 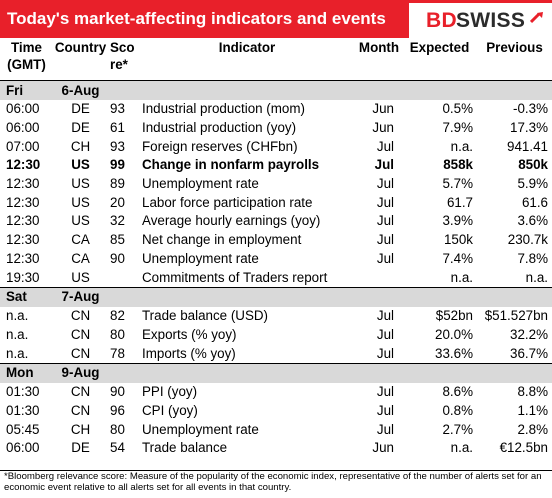 What do you see at coordinates (26, 90) in the screenshot?
I see `section-day: Fri` at bounding box center [26, 90].